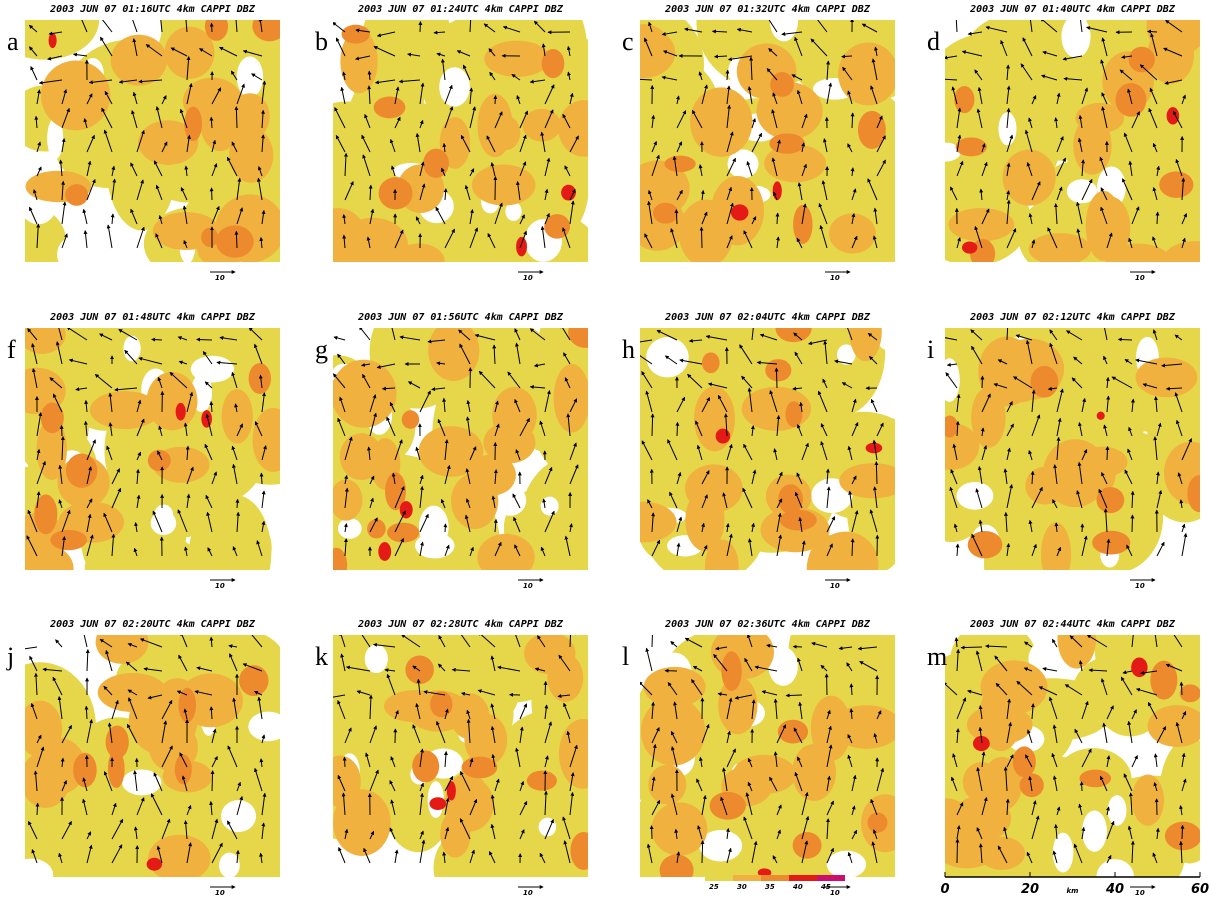 This screenshot has width=1209, height=897. What do you see at coordinates (321, 41) in the screenshot?
I see `panel-letter: b` at bounding box center [321, 41].